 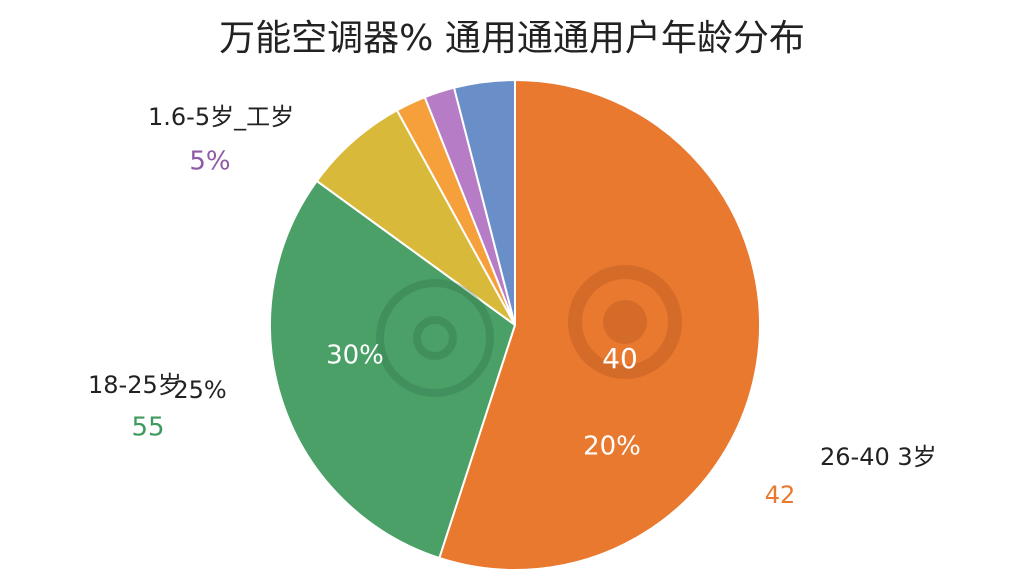 What do you see at coordinates (355, 356) in the screenshot?
I see `annotation: 30%` at bounding box center [355, 356].